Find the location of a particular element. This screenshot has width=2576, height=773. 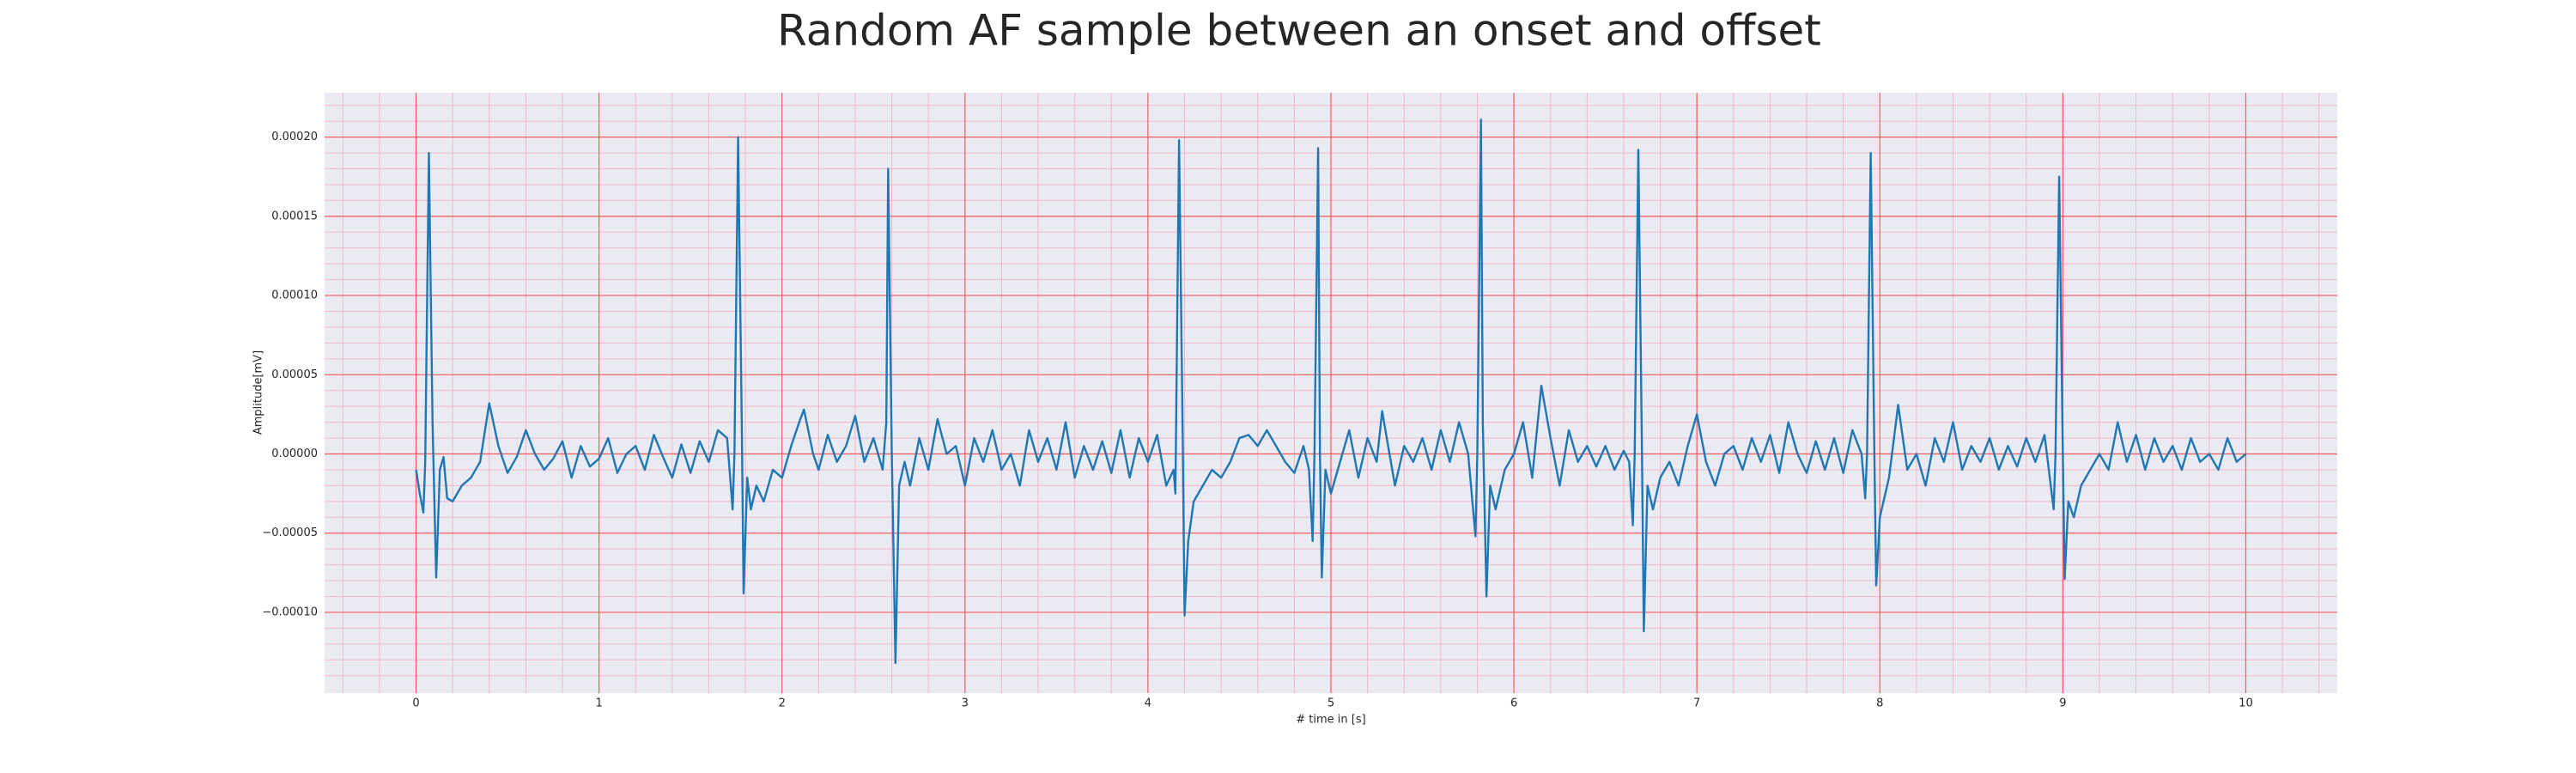

x-tick-label: 8 is located at coordinates (1880, 703).